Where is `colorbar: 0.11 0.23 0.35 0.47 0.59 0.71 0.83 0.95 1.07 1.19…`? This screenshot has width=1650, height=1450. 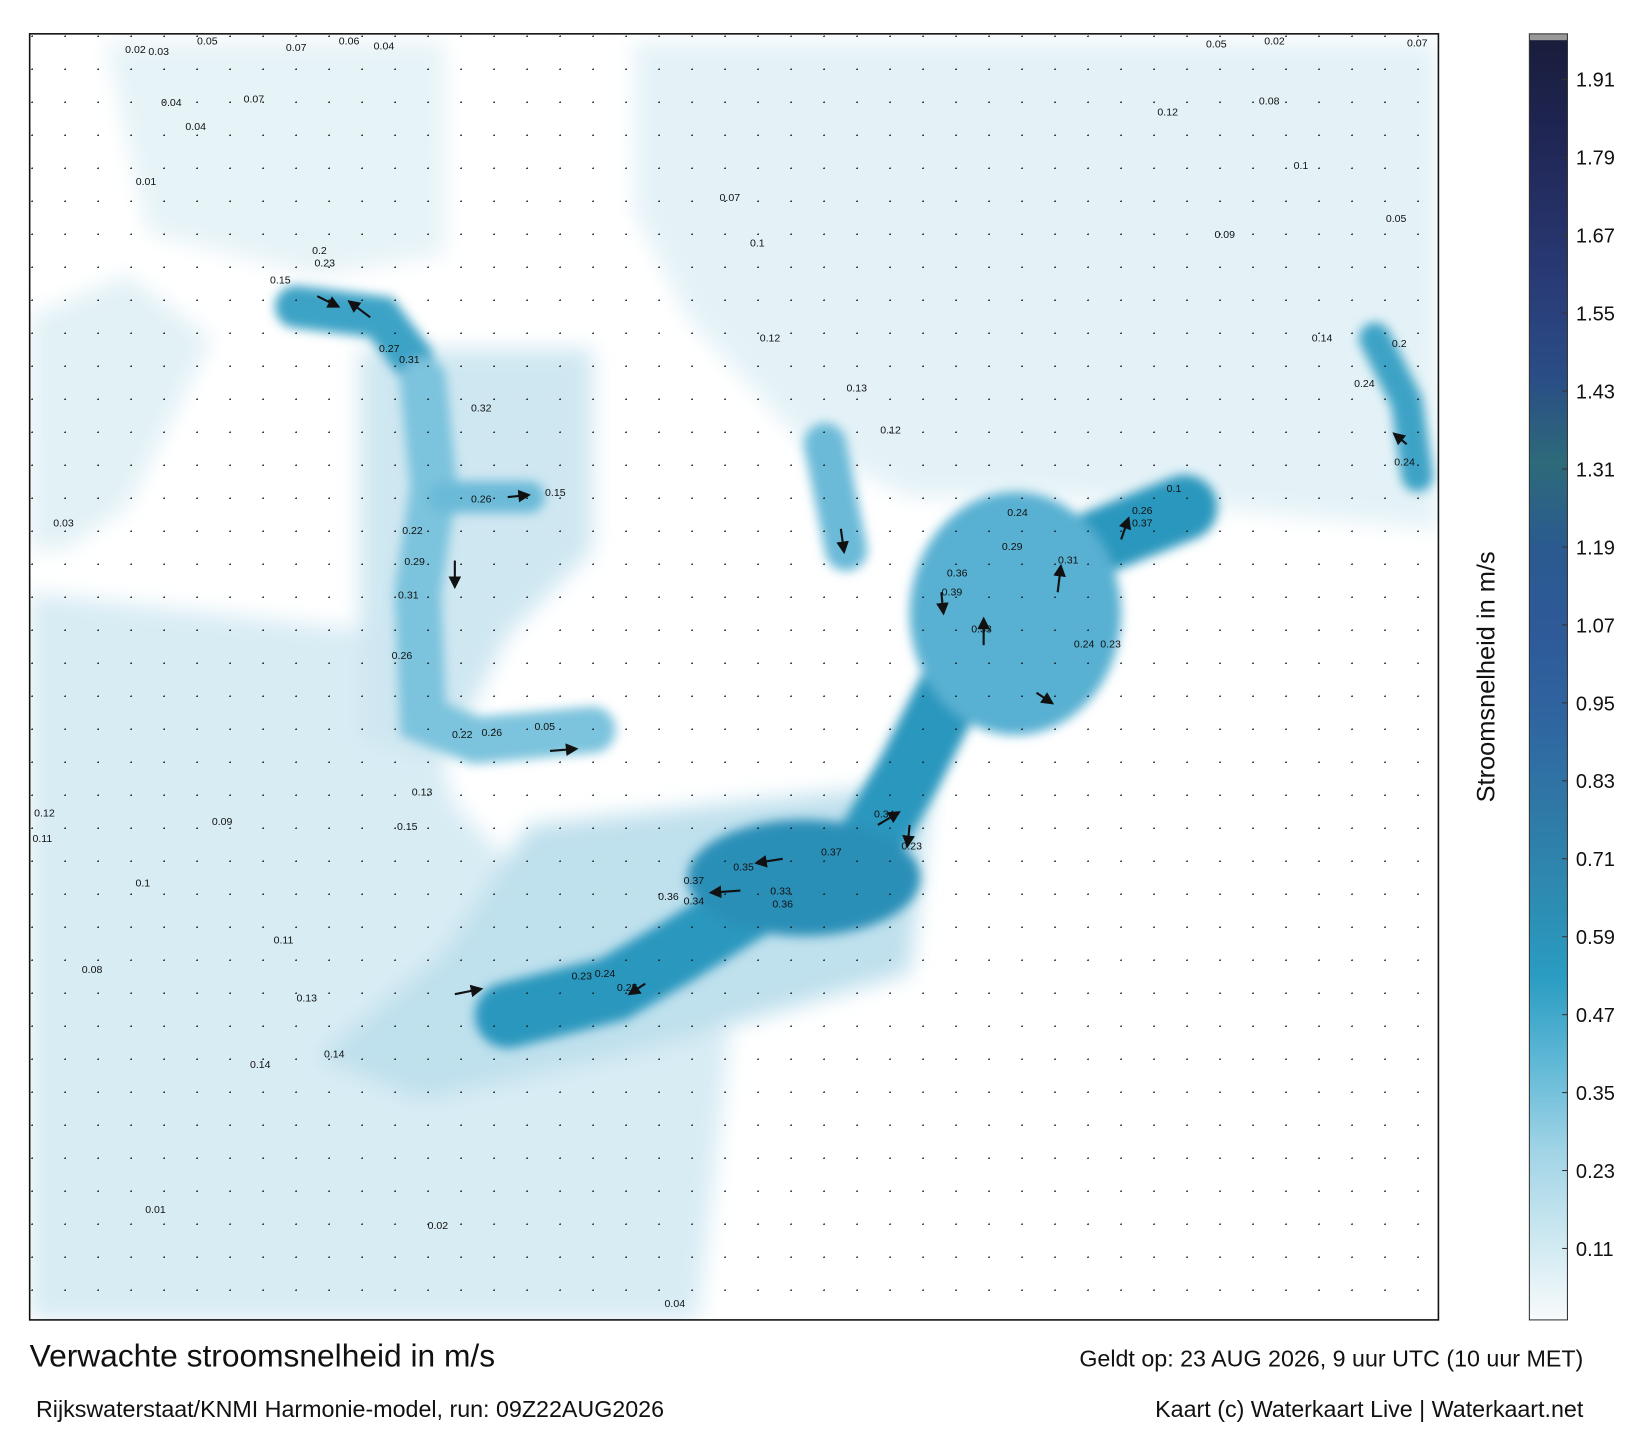
colorbar: 0.11 0.23 0.35 0.47 0.59 0.71 0.83 0.95 1.07 1.19… is located at coordinates (1571, 677).